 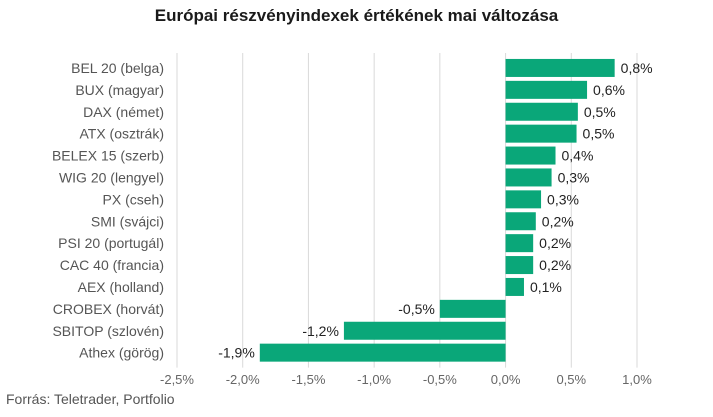 What do you see at coordinates (123, 112) in the screenshot?
I see `category-label: DAX (német)` at bounding box center [123, 112].